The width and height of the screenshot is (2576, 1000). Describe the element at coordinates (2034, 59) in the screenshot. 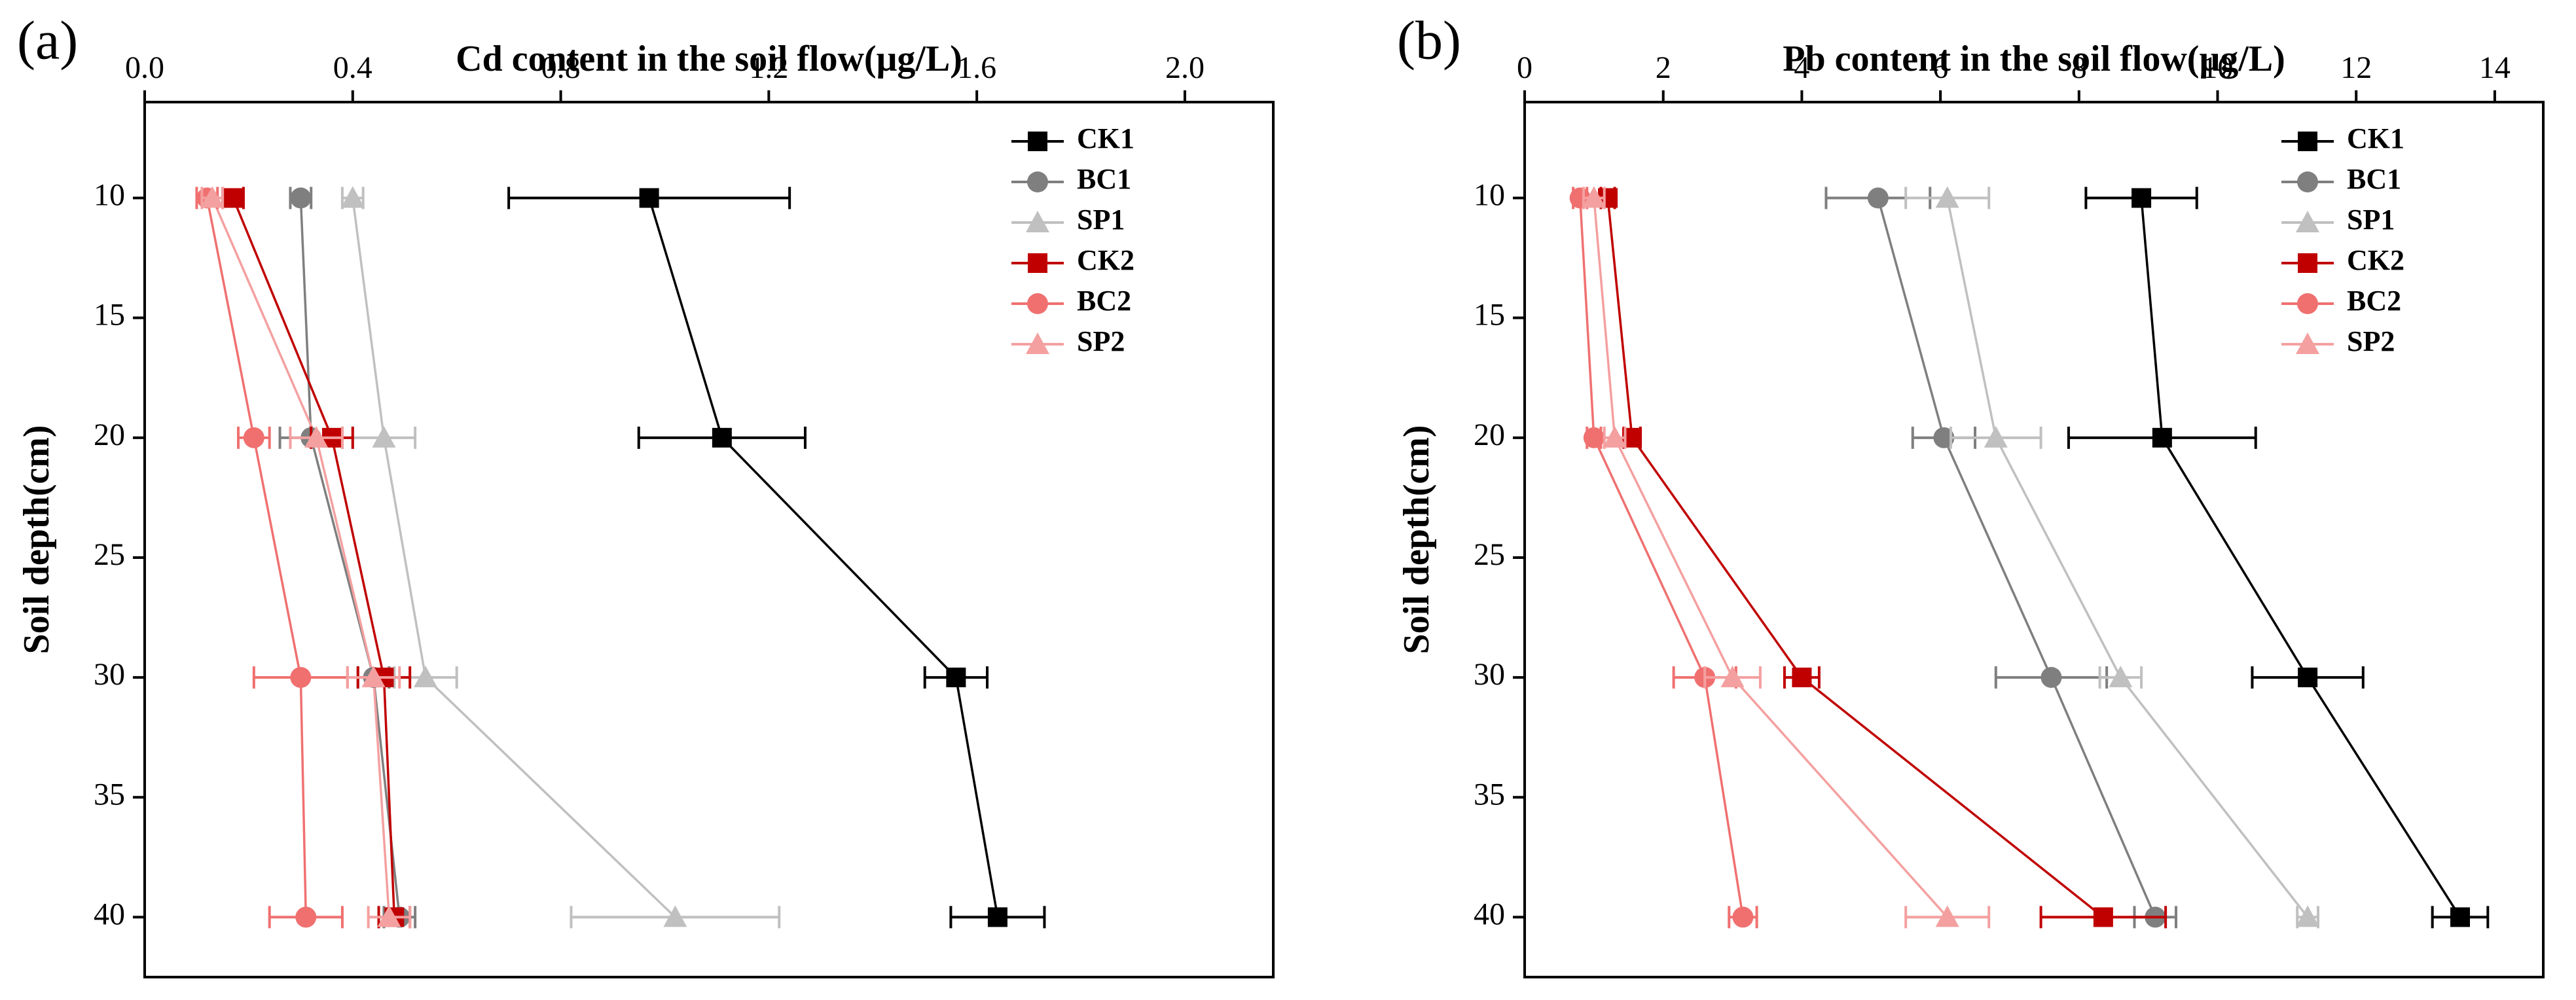

I see `x-axis-title: Pb content in the soil flow(μg/L)` at that location.